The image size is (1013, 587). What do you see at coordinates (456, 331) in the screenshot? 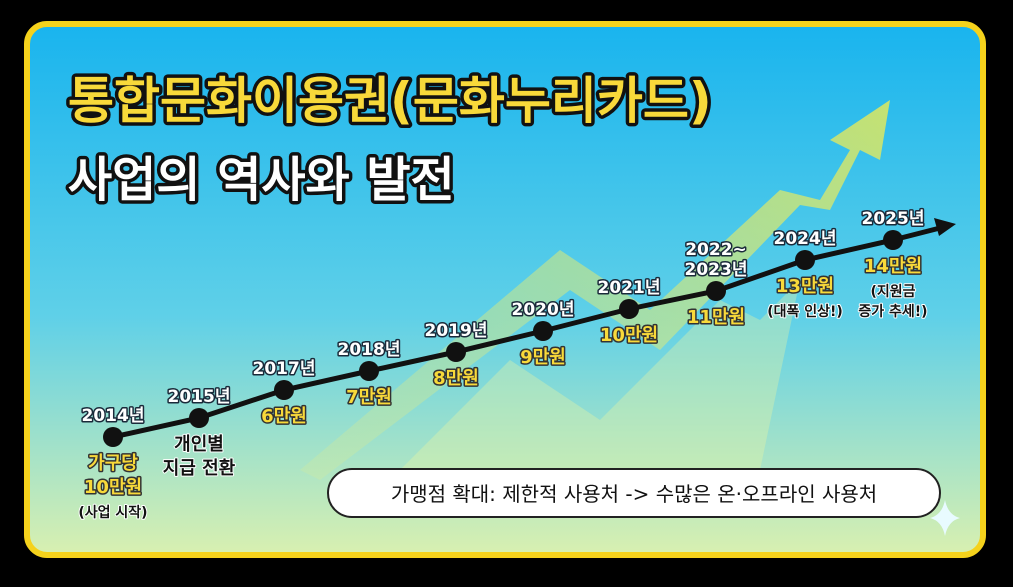
I see `milestone-year: 2019년` at bounding box center [456, 331].